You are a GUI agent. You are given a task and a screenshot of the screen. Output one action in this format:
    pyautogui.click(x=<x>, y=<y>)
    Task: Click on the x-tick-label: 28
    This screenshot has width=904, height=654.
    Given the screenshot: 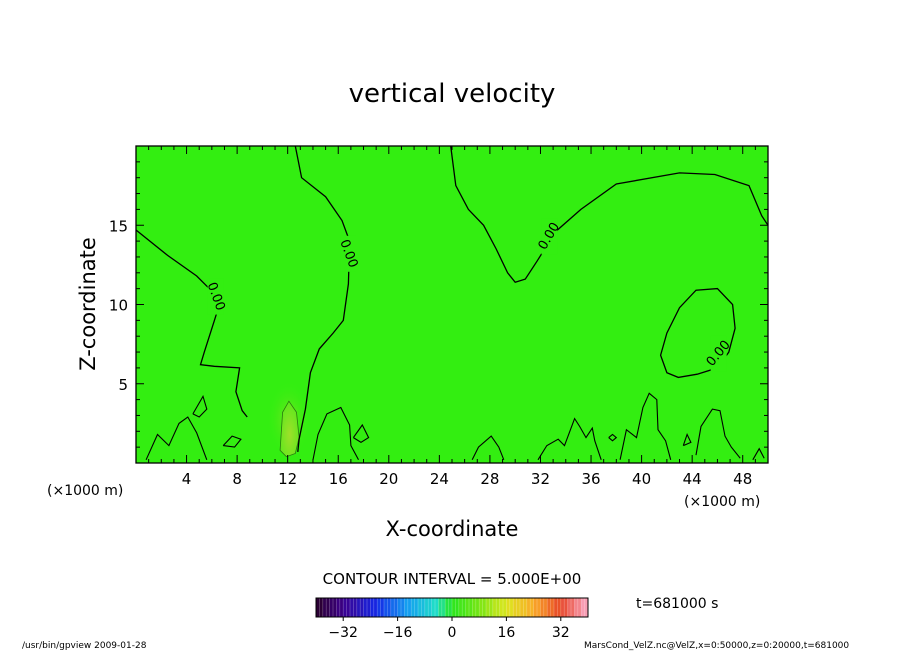 What is the action you would take?
    pyautogui.click(x=489, y=479)
    